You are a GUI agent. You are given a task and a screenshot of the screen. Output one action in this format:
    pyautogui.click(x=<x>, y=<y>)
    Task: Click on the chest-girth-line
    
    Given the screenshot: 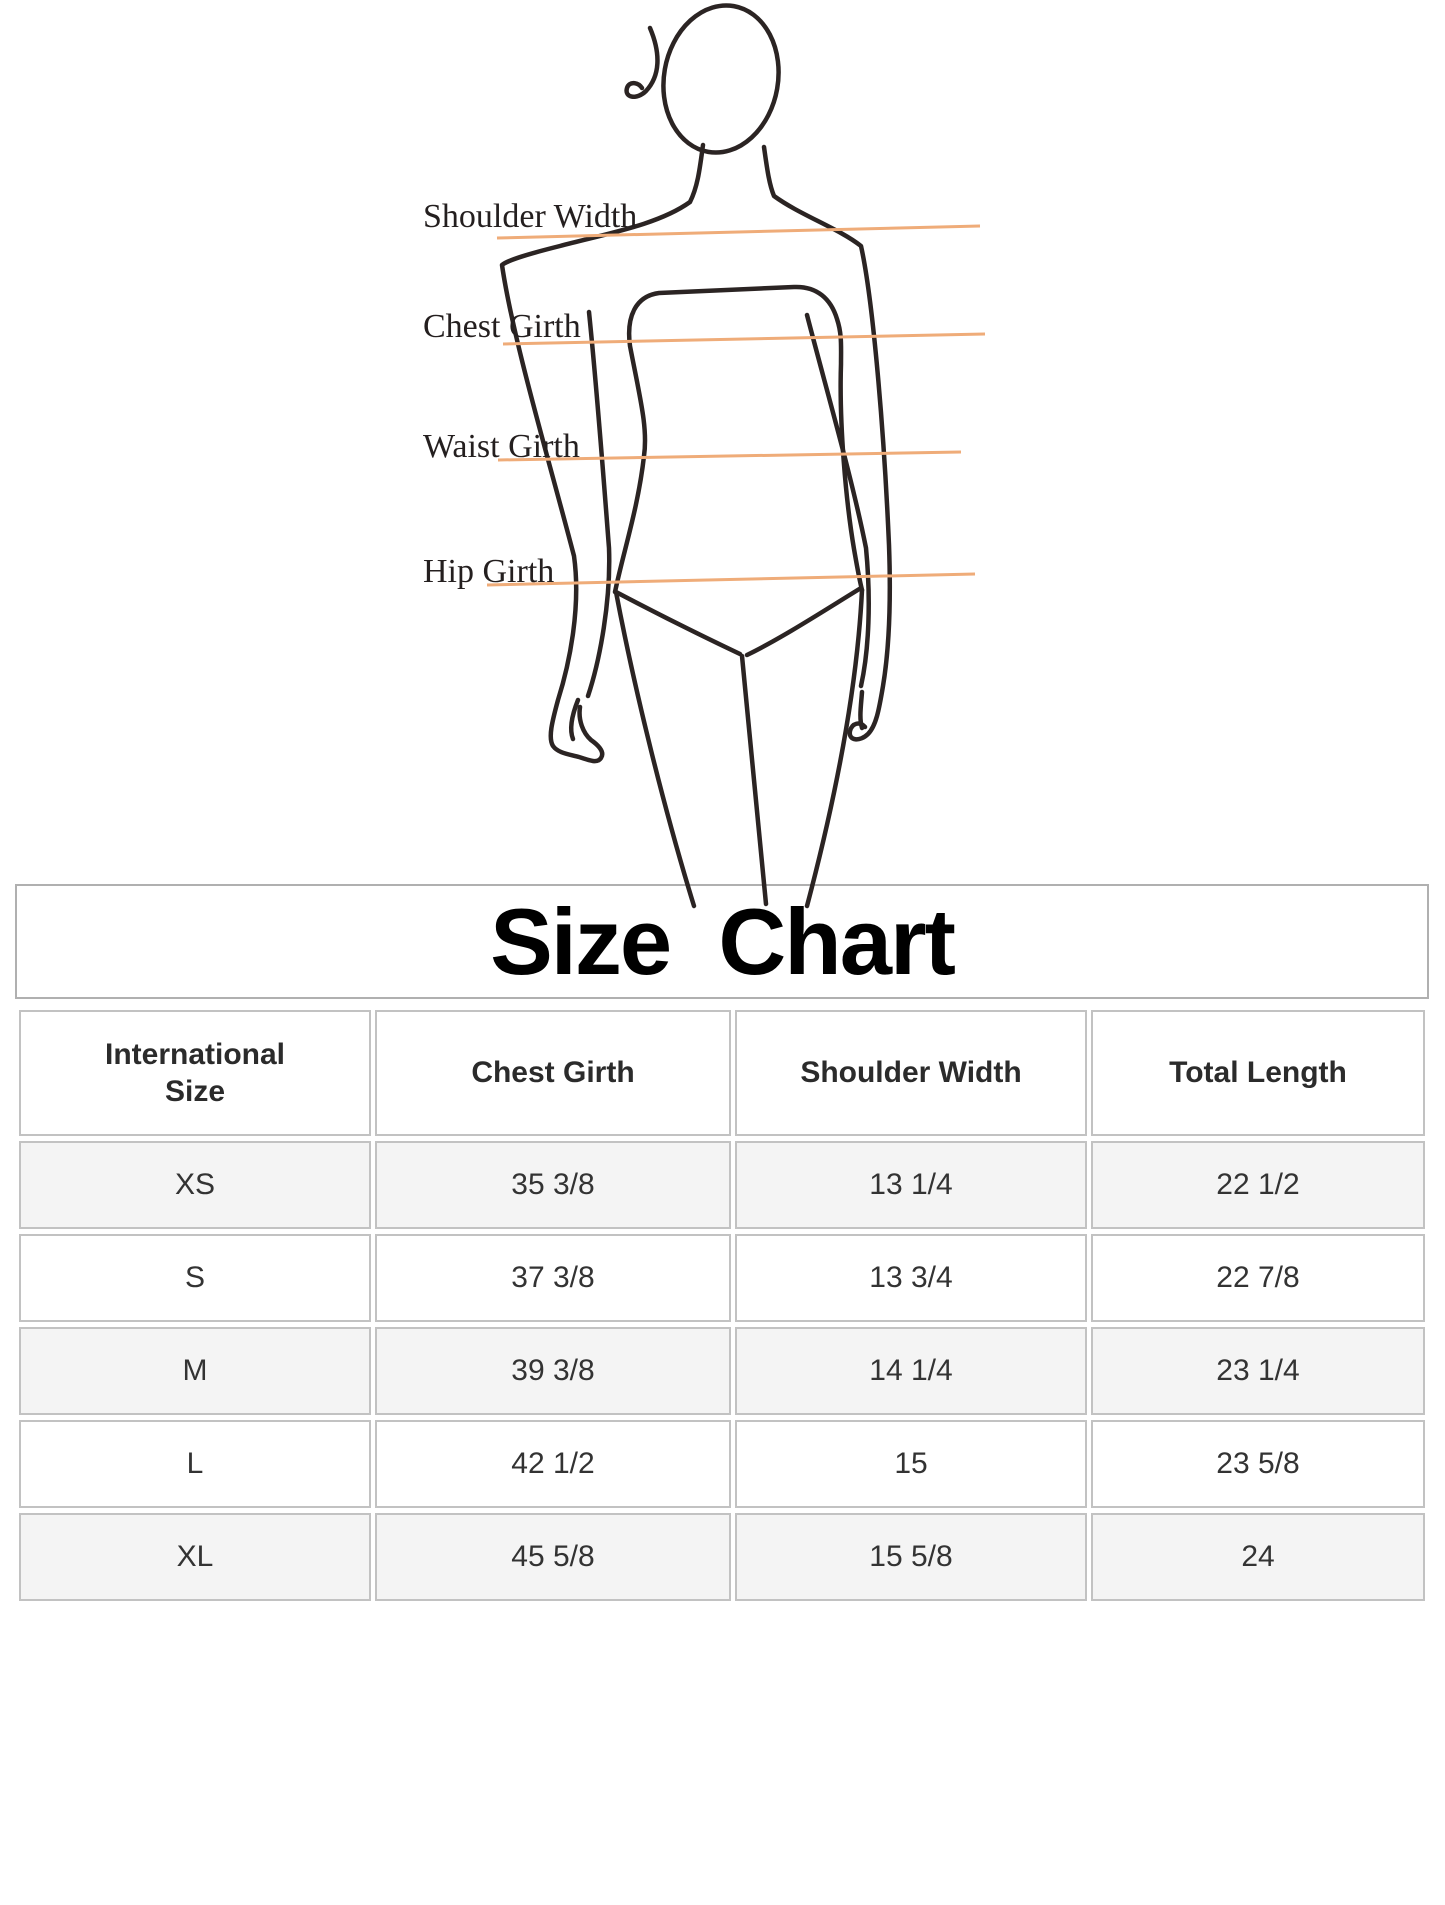 What is the action you would take?
    pyautogui.click(x=744, y=339)
    